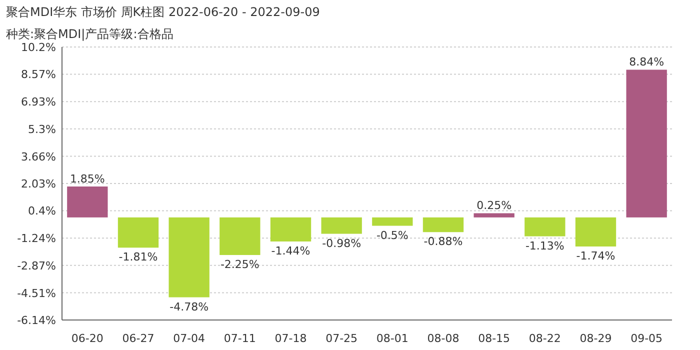 This screenshot has width=700, height=350. Describe the element at coordinates (596, 255) in the screenshot. I see `data-label: -1.74%` at that location.